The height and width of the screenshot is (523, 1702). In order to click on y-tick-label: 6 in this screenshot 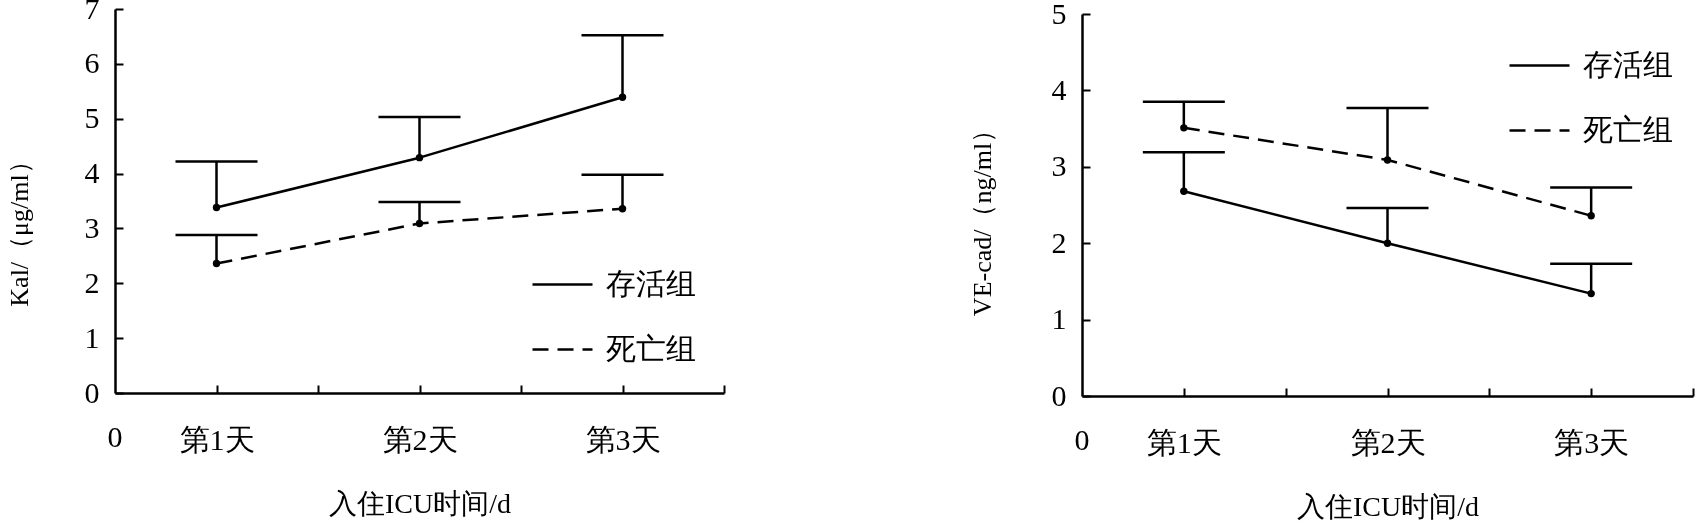, I will do `click(92, 63)`.